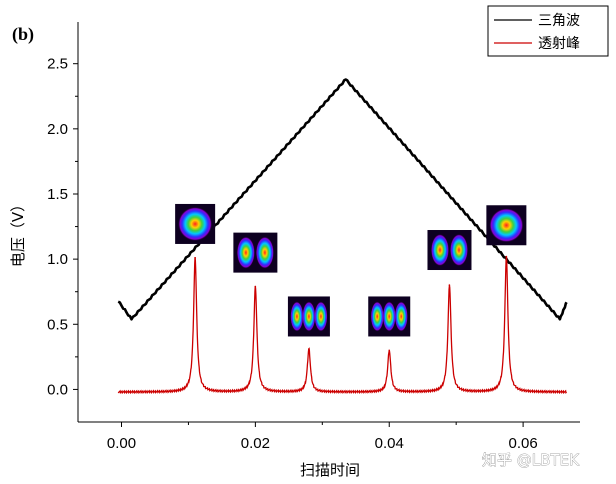 This screenshot has height=484, width=616. I want to click on legend-label-transmission: 透射峰, so click(559, 44).